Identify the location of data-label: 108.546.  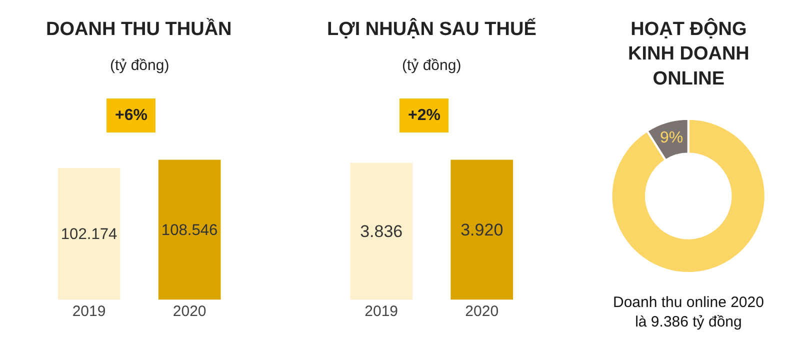
(189, 230).